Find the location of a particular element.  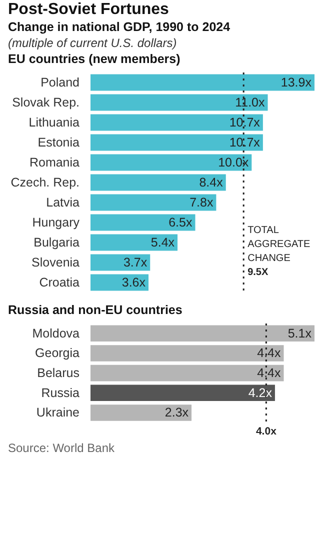

data-label: 11.0x is located at coordinates (250, 102).